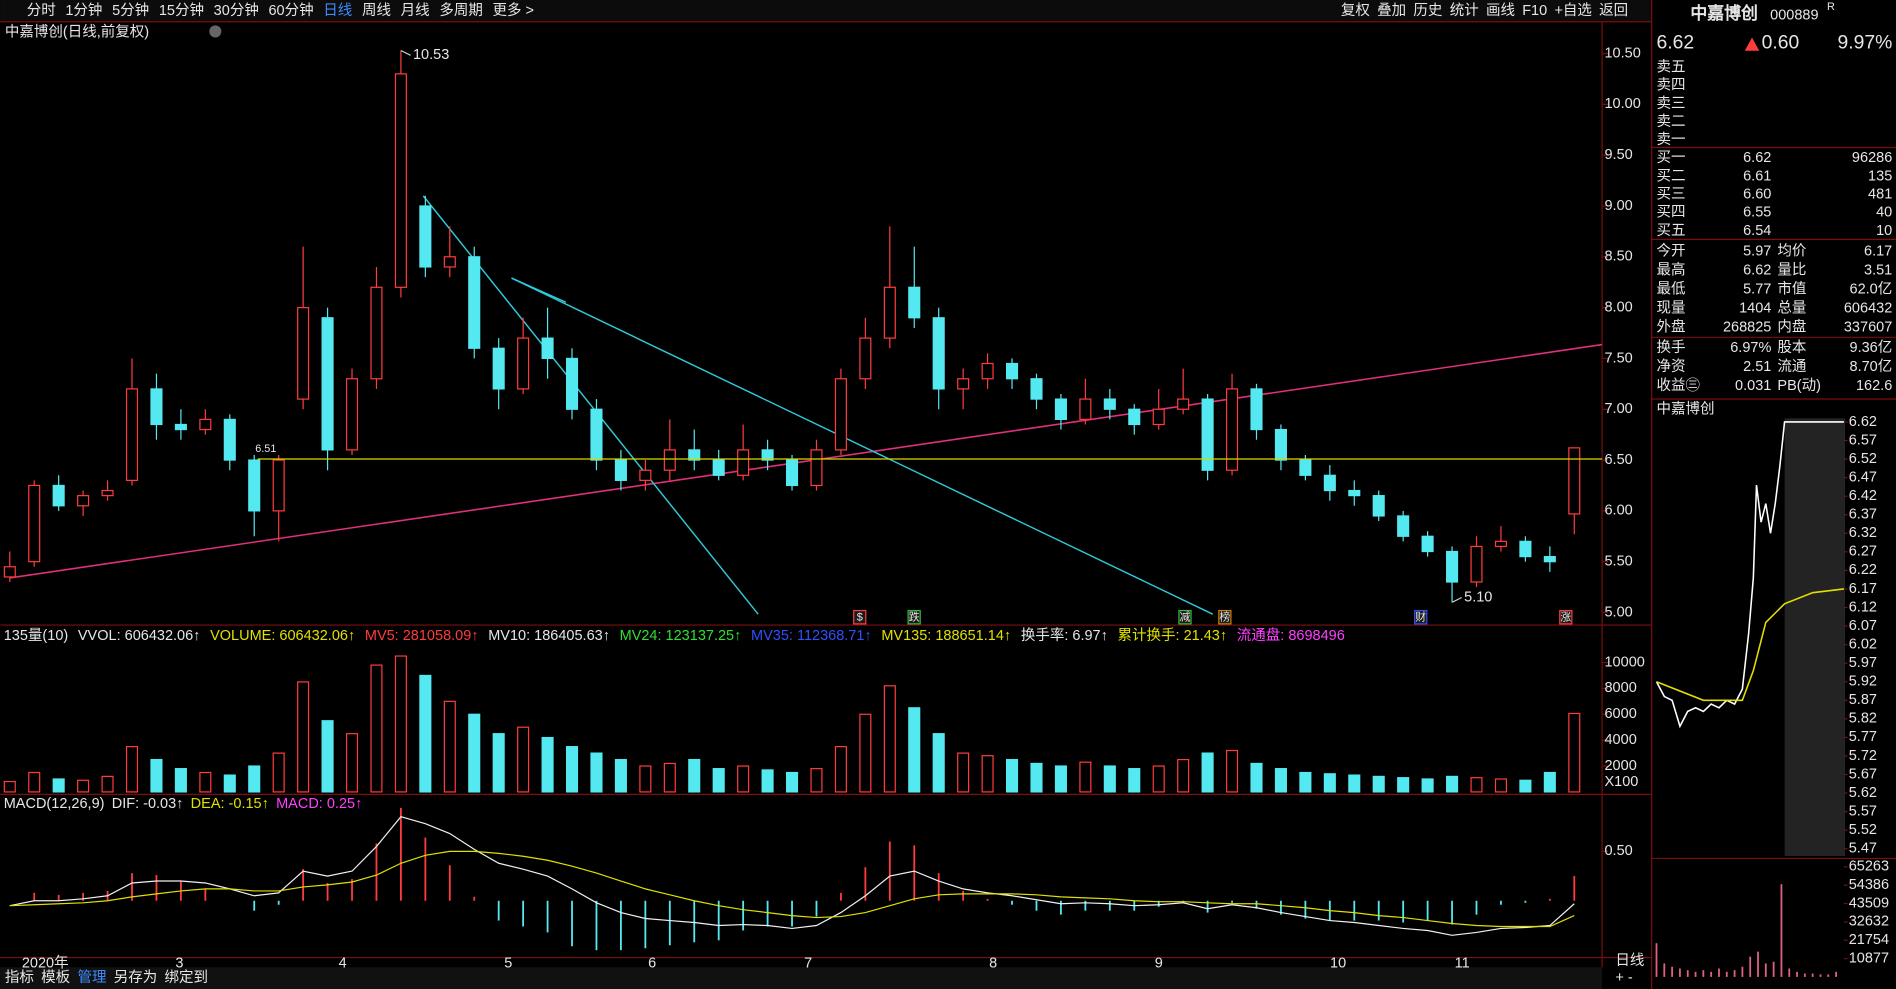 The width and height of the screenshot is (1896, 989). I want to click on tool-button: 叠加, so click(1391, 10).